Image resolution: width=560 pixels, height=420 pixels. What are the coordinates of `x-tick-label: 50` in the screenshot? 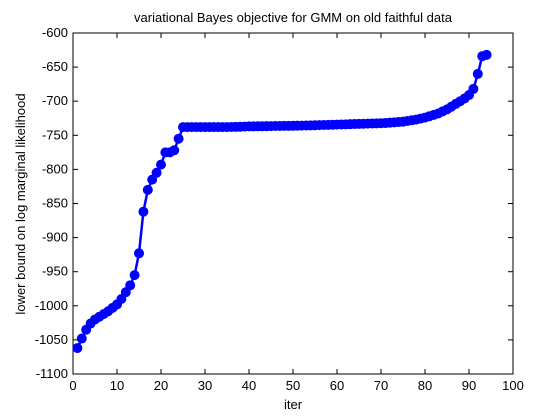 It's located at (293, 385).